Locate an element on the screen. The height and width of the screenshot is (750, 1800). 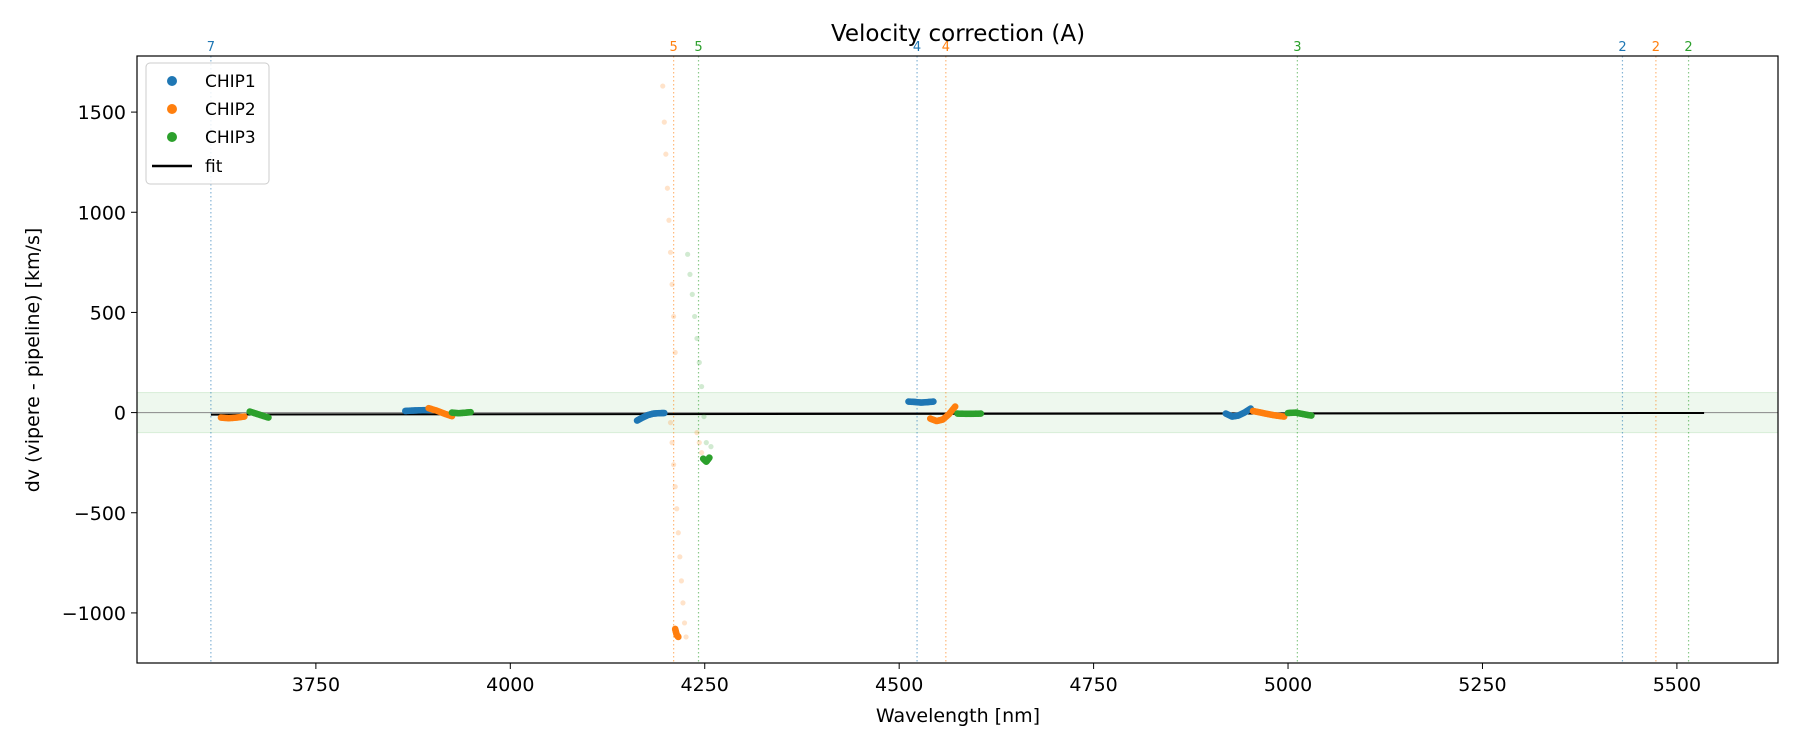
legend: CHIP1 CHIP2 CHIP3 fit is located at coordinates (207, 123).